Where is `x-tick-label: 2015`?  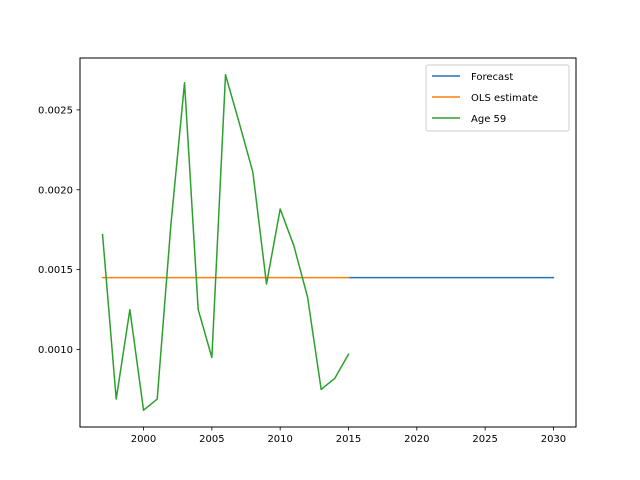
x-tick-label: 2015 is located at coordinates (348, 439).